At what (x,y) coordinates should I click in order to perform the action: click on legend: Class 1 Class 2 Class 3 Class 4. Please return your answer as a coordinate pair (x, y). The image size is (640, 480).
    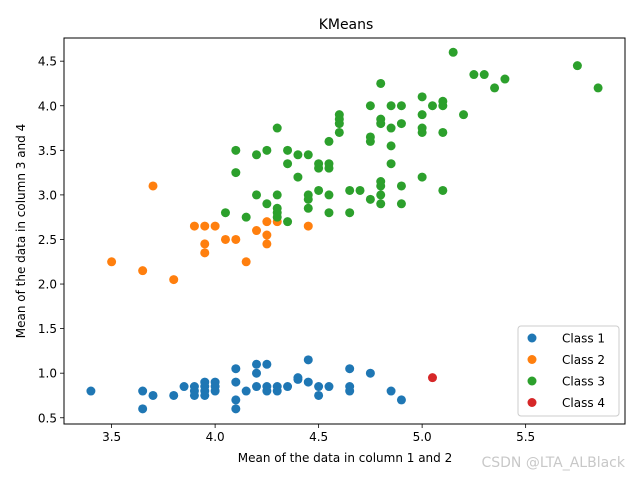
    Looking at the image, I should click on (568, 371).